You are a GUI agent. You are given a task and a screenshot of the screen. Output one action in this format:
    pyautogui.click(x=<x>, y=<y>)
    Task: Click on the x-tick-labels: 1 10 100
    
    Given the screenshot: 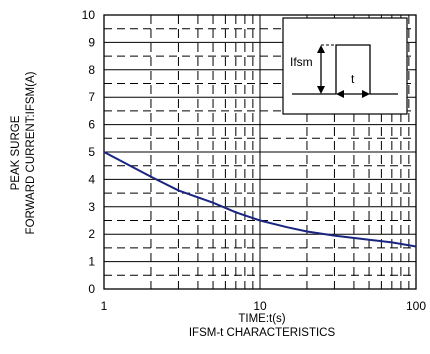 What is the action you would take?
    pyautogui.click(x=264, y=306)
    